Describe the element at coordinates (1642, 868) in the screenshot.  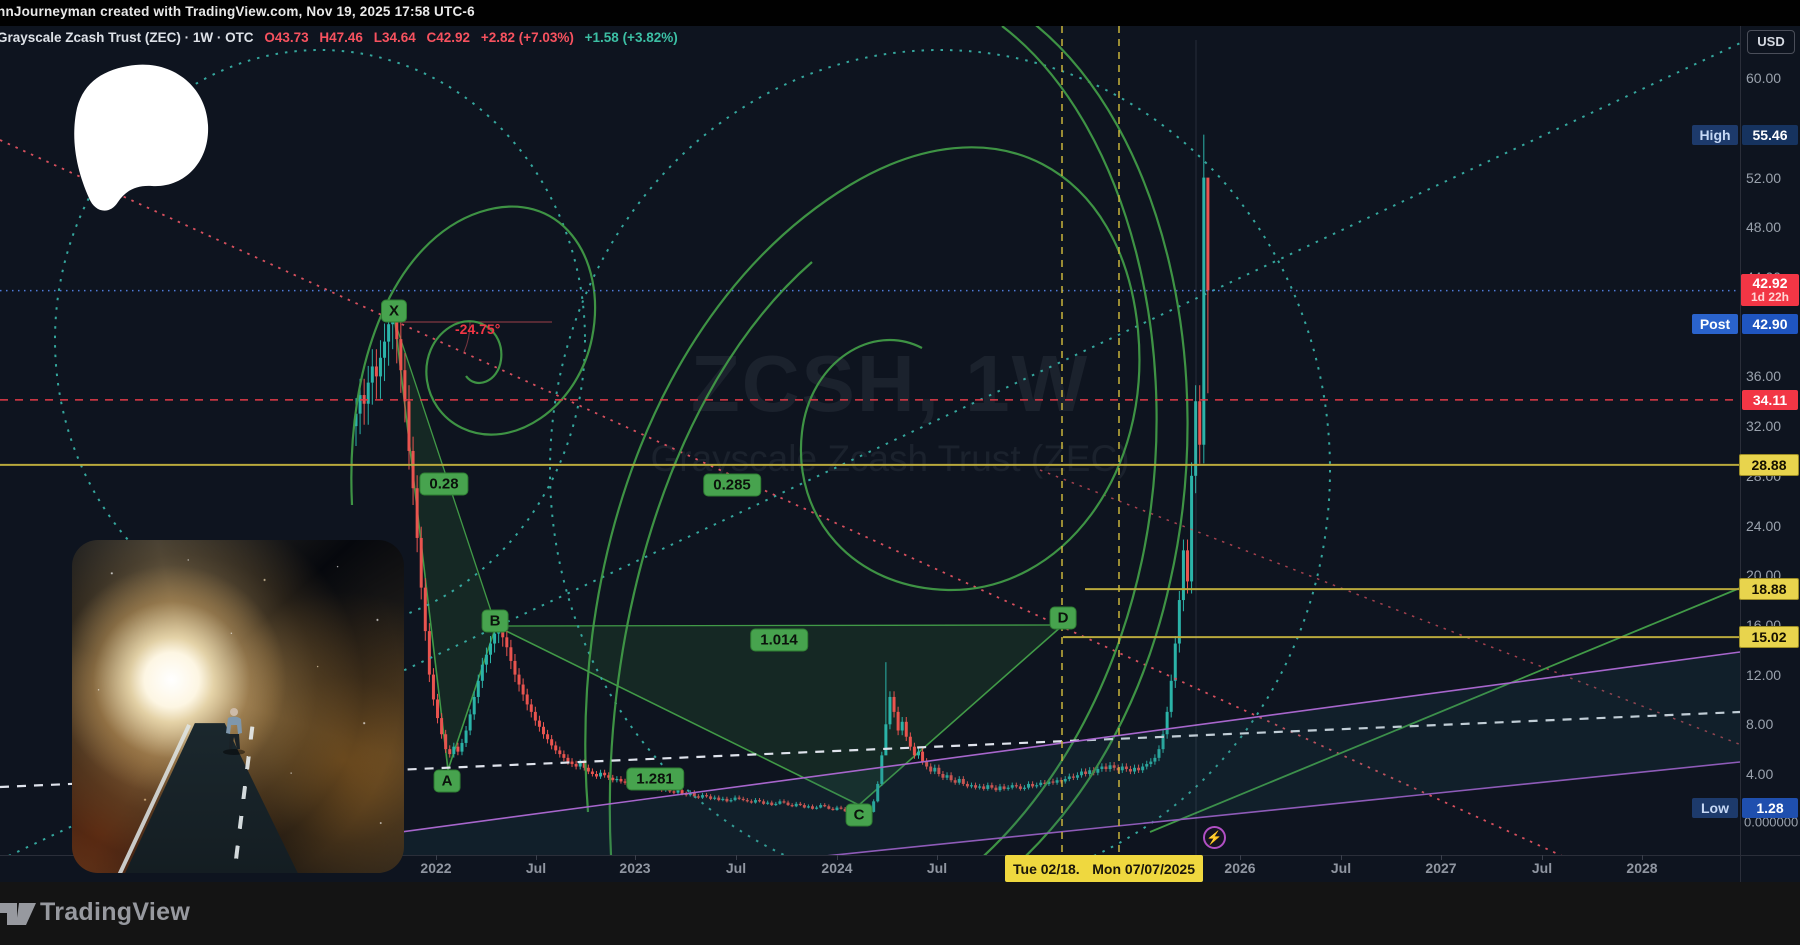
I see `time-tick: 2028` at that location.